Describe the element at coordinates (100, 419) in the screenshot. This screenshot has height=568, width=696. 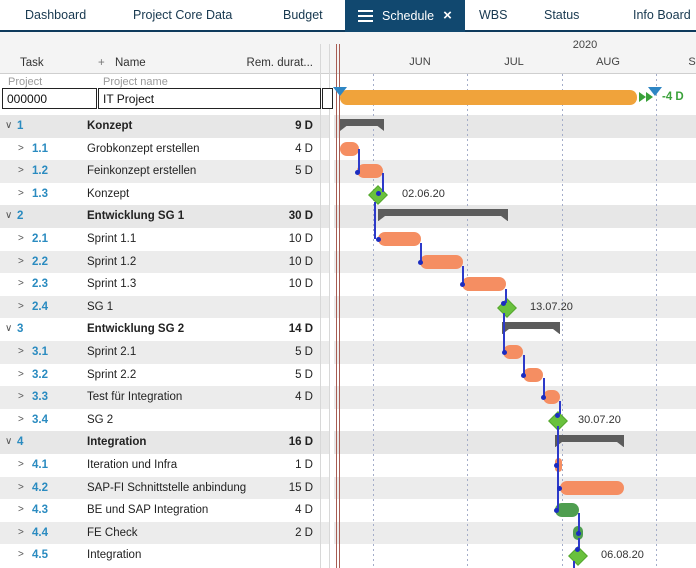
I see `task-row-3.4-name: SG 2` at that location.